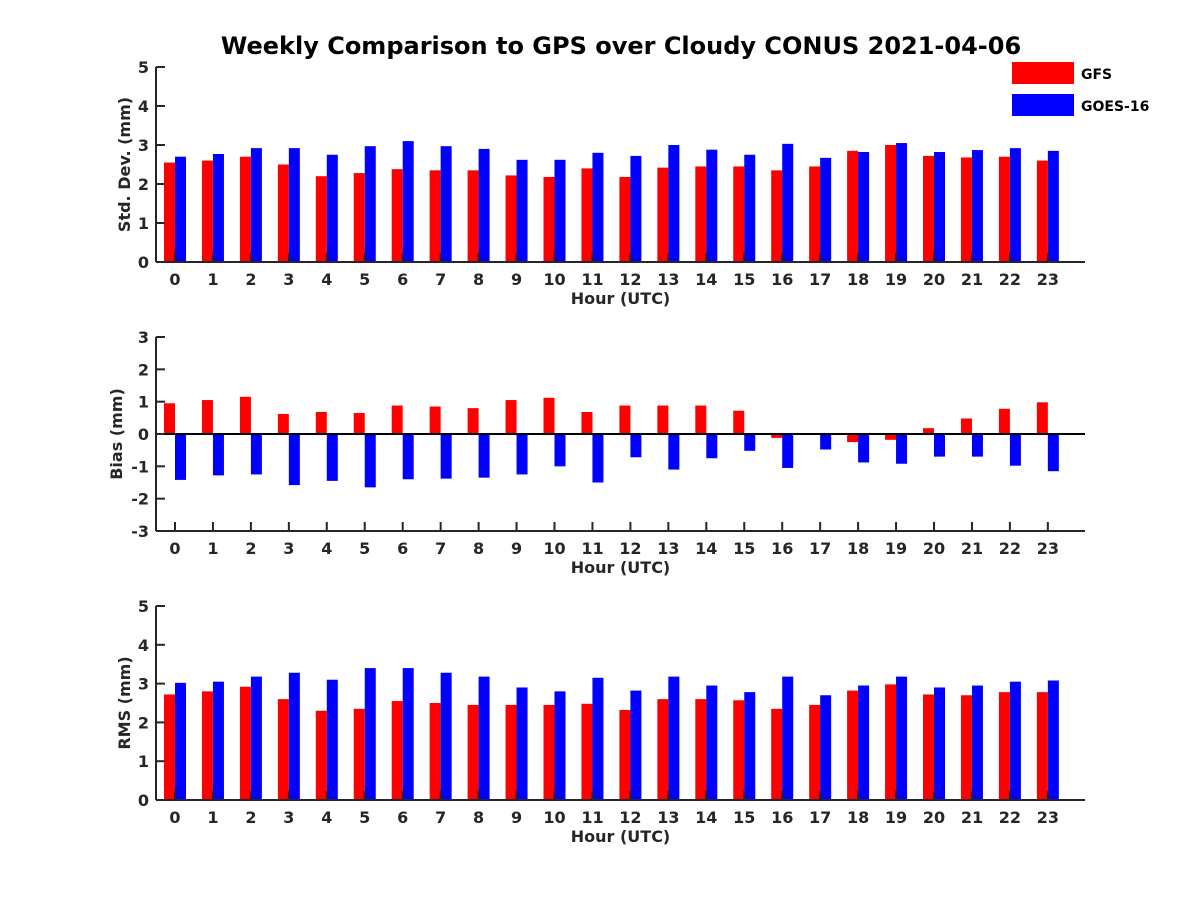  What do you see at coordinates (326, 548) in the screenshot?
I see `x-tick-label: 4` at bounding box center [326, 548].